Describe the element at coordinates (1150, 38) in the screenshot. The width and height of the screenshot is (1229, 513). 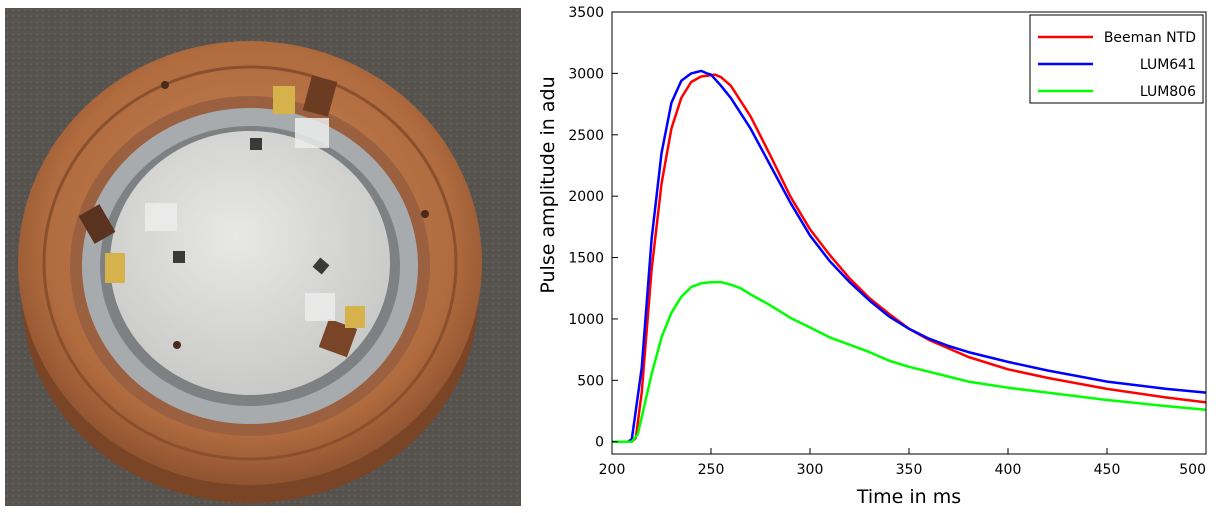
I see `legend-label: Beeman NTD` at that location.